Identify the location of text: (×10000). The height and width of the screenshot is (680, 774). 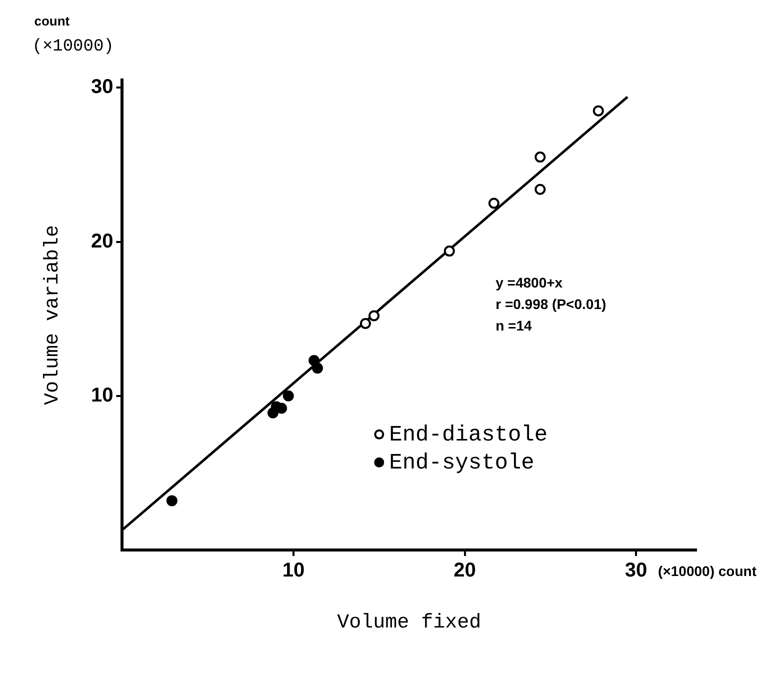
(73, 47).